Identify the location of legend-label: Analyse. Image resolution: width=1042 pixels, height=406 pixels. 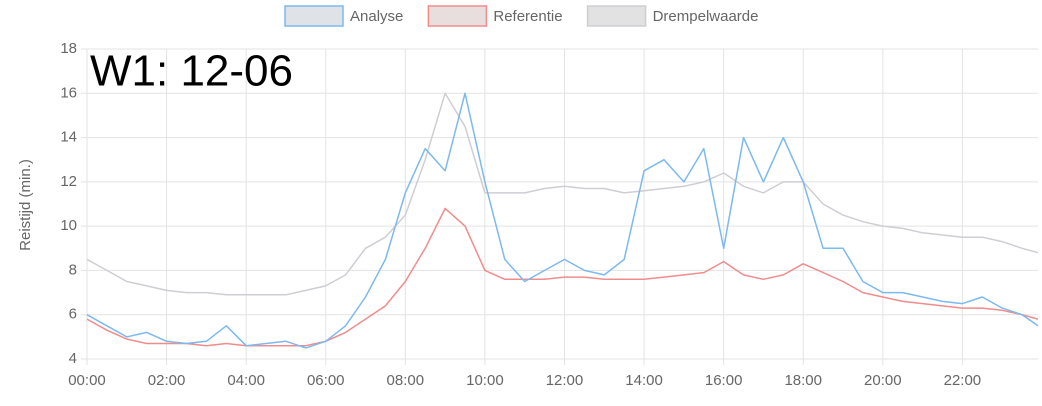
(376, 16).